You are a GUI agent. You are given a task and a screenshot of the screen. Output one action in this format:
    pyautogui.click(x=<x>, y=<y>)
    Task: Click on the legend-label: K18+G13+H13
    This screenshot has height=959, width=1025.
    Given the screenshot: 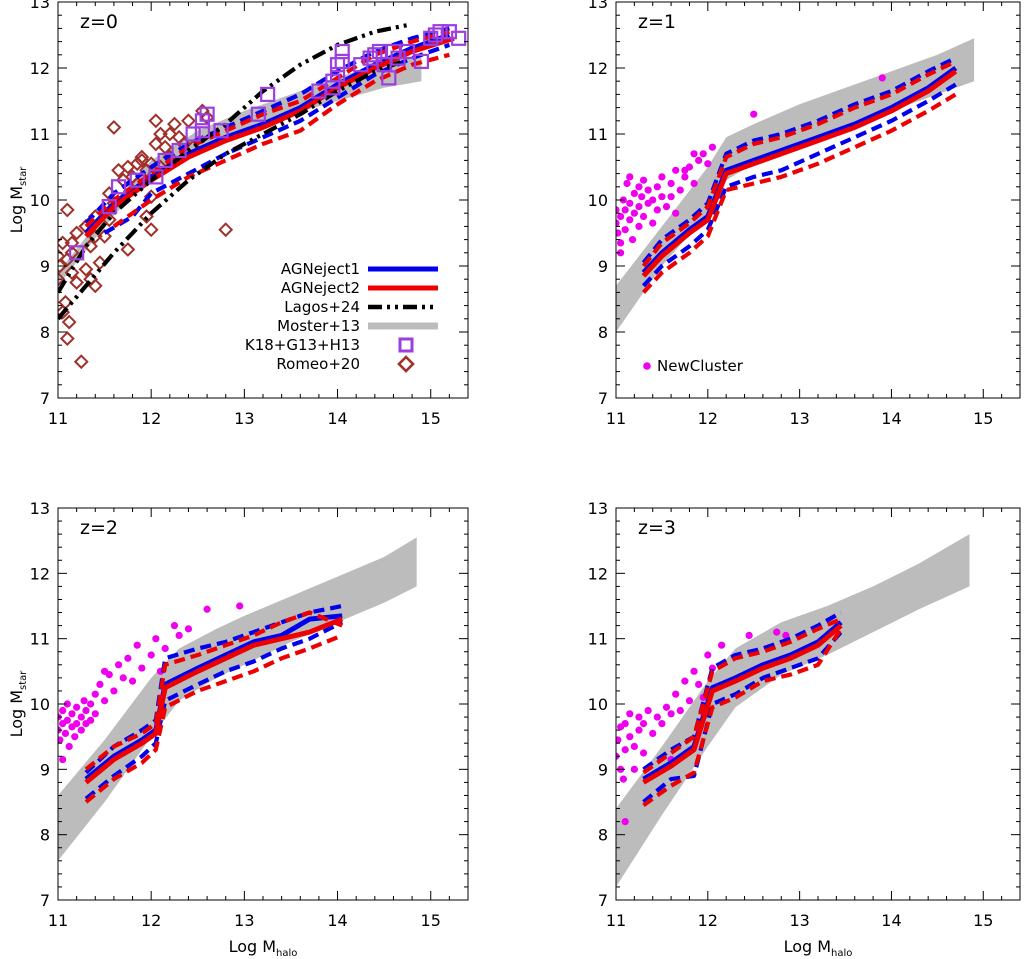 What is the action you would take?
    pyautogui.click(x=302, y=345)
    